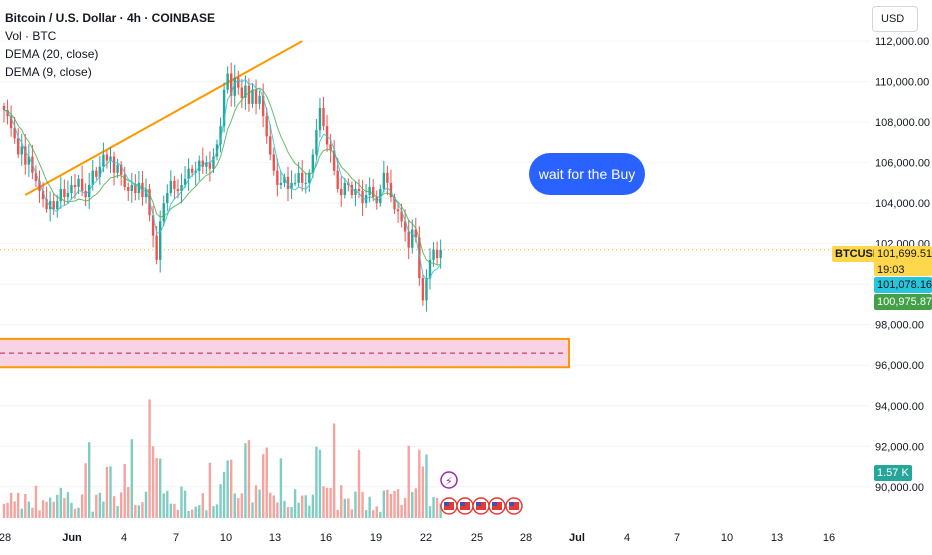  Describe the element at coordinates (163, 118) in the screenshot. I see `trendline` at that location.